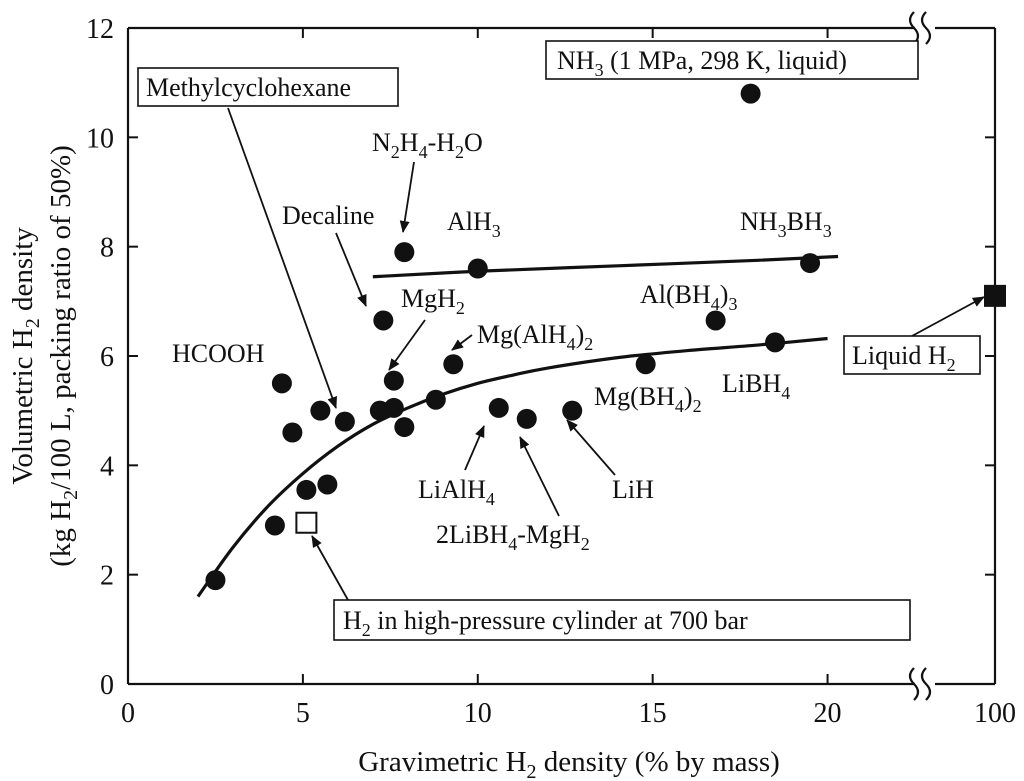 The image size is (1024, 781). What do you see at coordinates (107, 685) in the screenshot?
I see `y-tick-label-0: 0` at bounding box center [107, 685].